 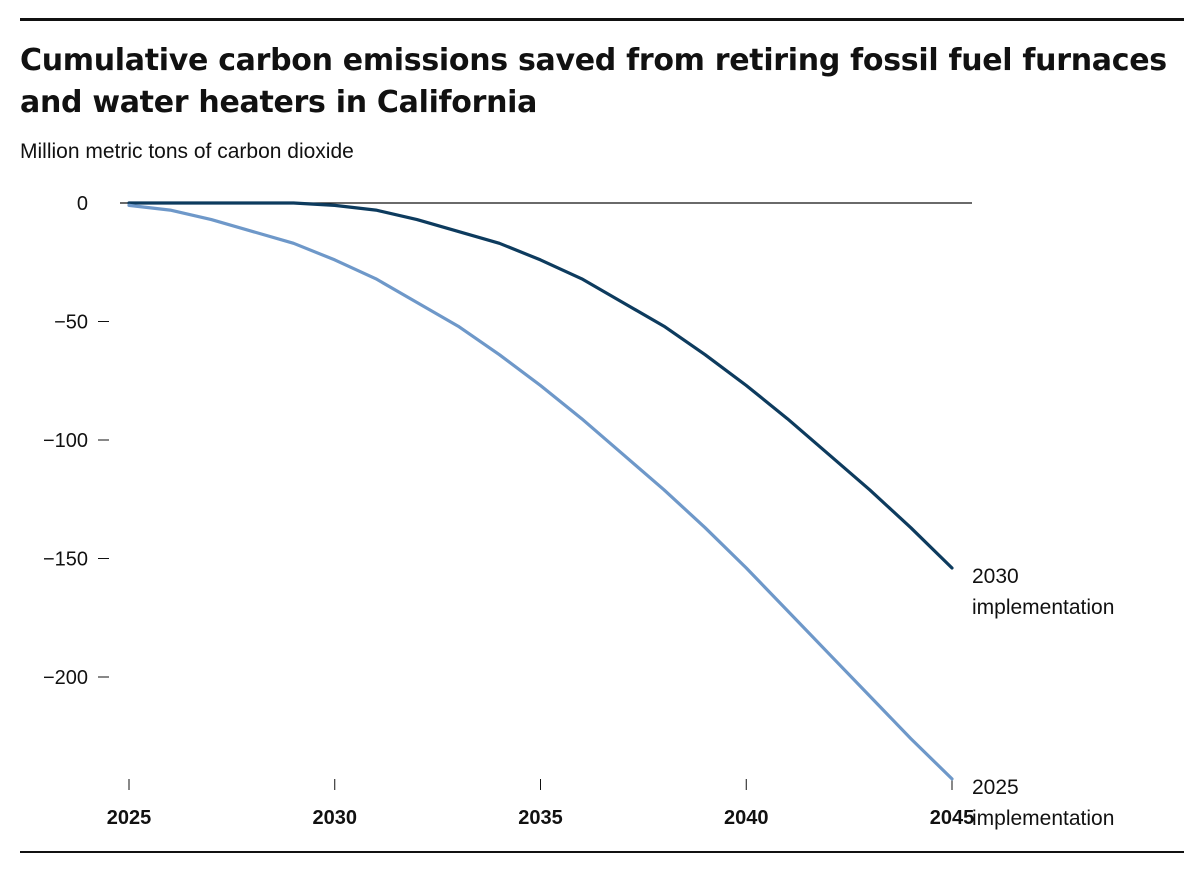 What do you see at coordinates (187, 151) in the screenshot?
I see `chart-subtitle: Million metric tons of carbon dioxide` at bounding box center [187, 151].